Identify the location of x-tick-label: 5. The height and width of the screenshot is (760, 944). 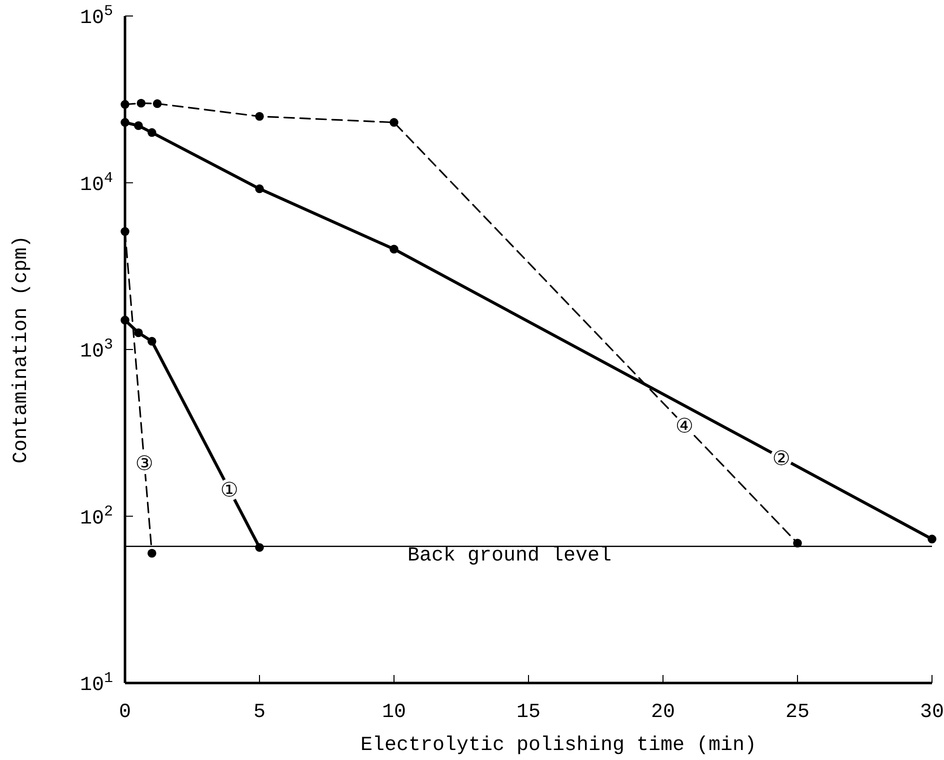
(259, 712).